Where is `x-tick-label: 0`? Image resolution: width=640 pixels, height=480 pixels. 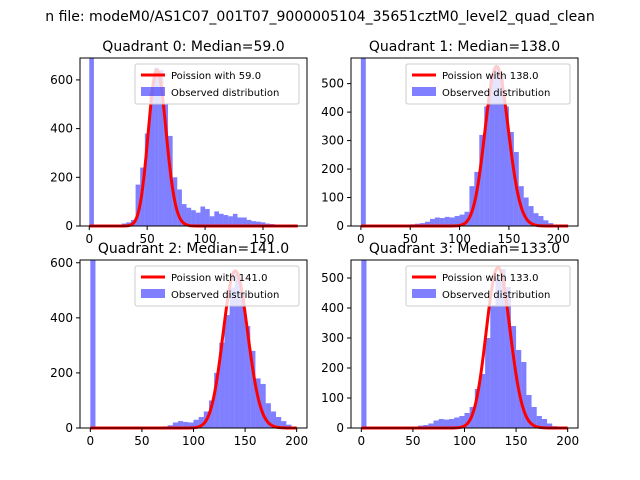
x-tick-label: 0 is located at coordinates (90, 441).